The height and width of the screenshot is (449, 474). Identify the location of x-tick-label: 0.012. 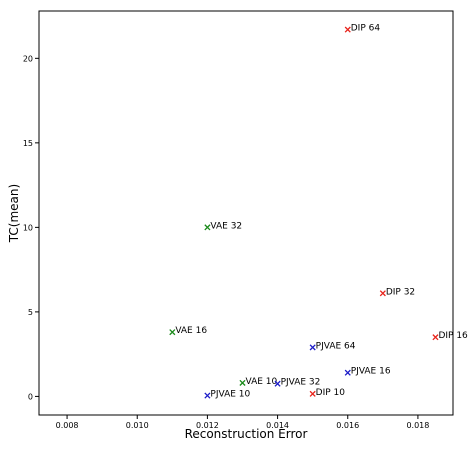
(207, 425).